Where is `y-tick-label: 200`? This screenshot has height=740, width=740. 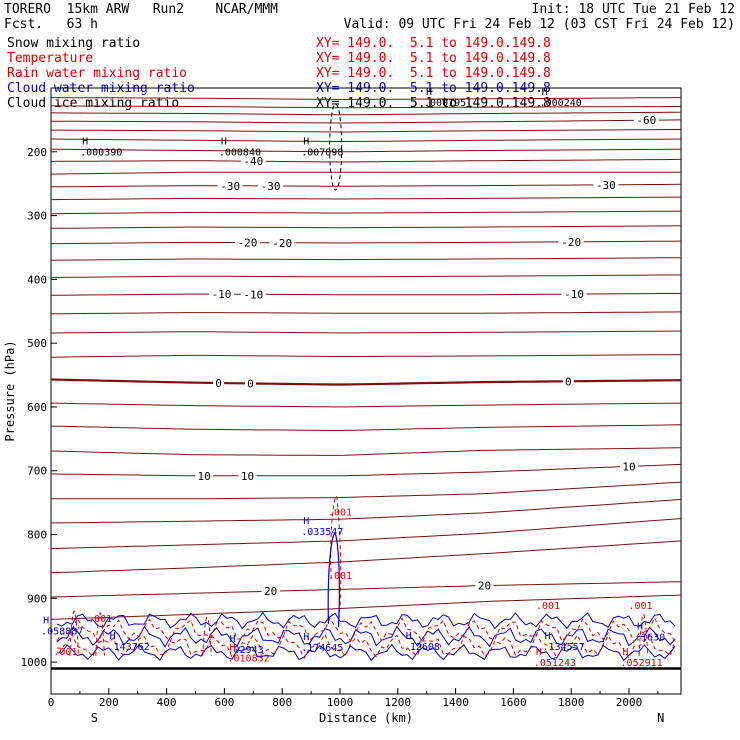 y-tick-label: 200 is located at coordinates (37, 152).